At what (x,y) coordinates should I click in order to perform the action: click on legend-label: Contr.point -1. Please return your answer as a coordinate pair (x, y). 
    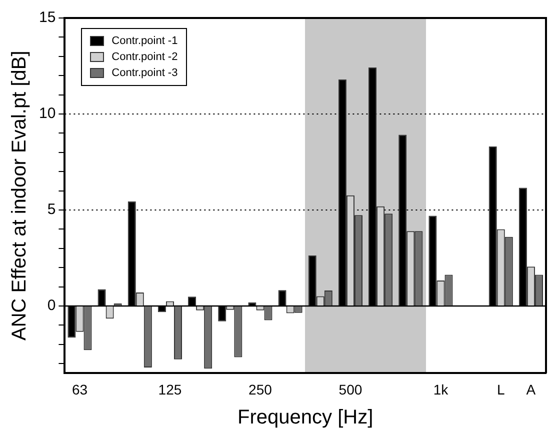
    Looking at the image, I should click on (145, 41).